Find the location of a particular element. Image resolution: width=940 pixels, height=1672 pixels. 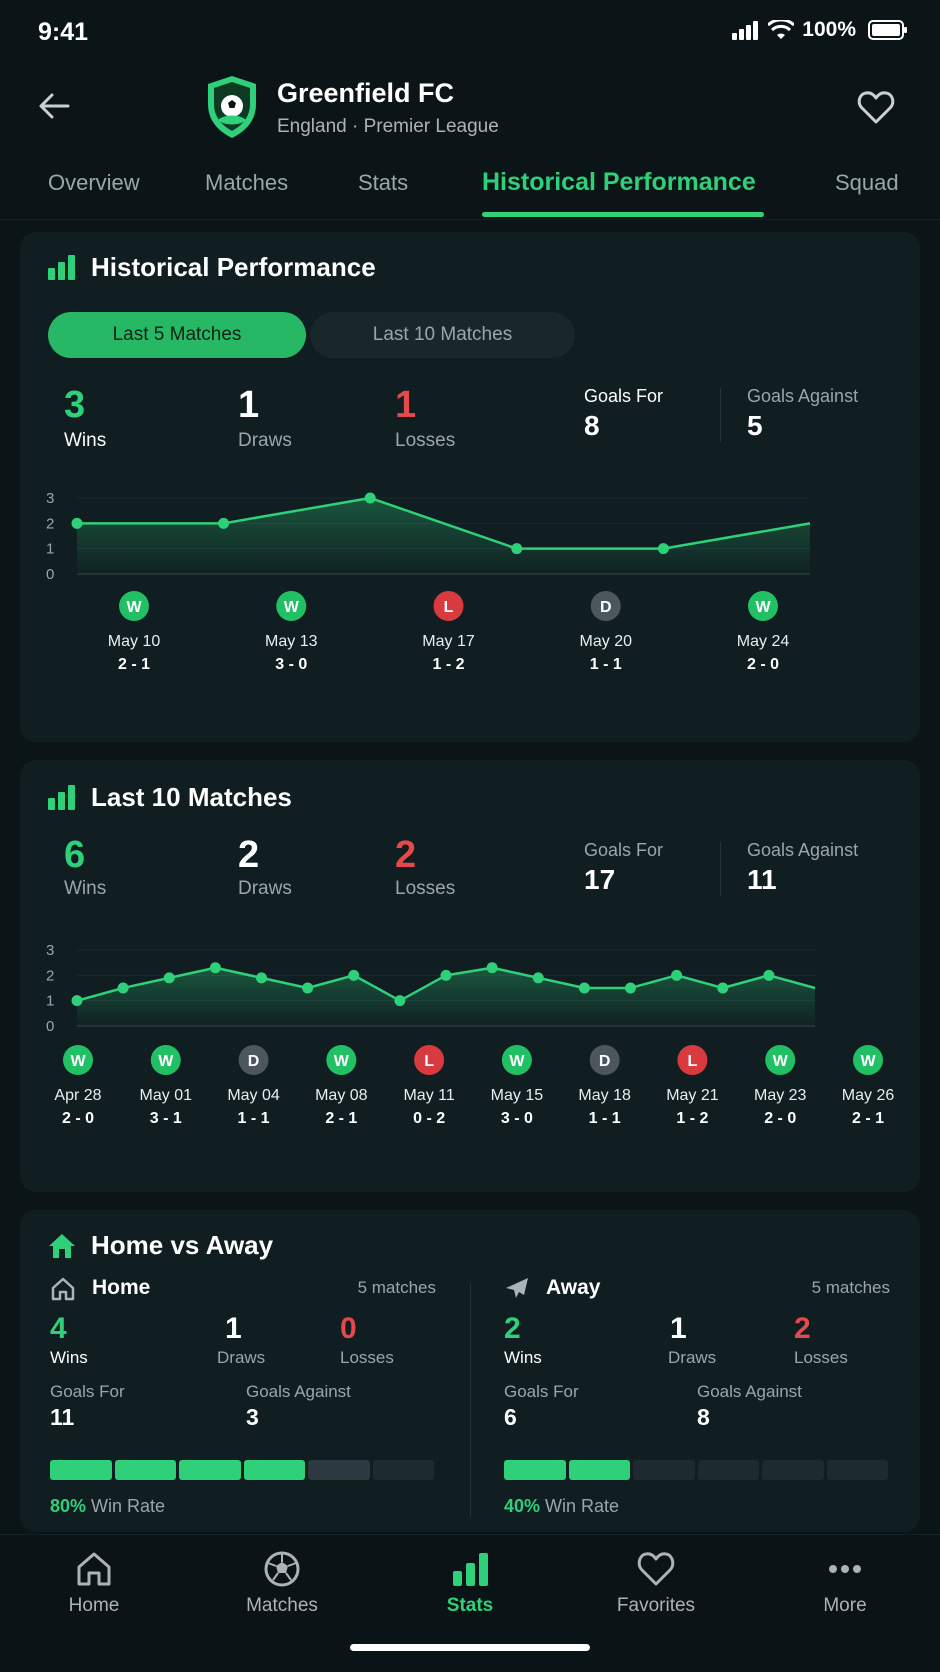

losses-label: Losses is located at coordinates (425, 440).